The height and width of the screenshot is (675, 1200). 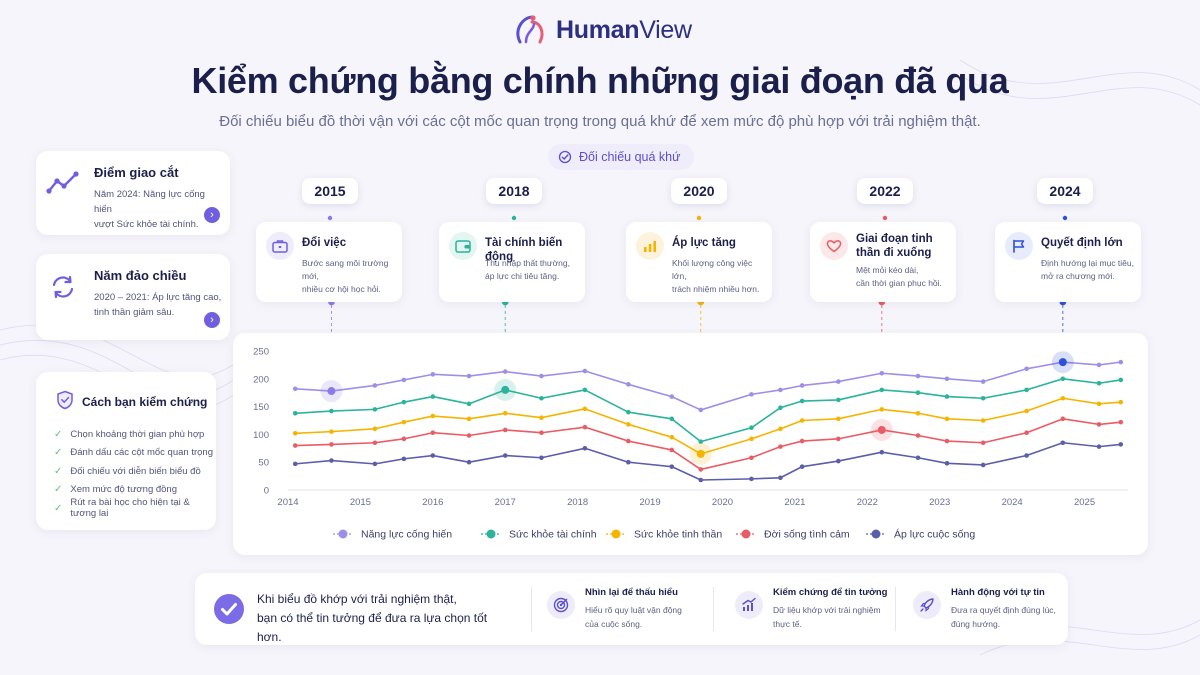 What do you see at coordinates (927, 605) in the screenshot?
I see `rocket-icon` at bounding box center [927, 605].